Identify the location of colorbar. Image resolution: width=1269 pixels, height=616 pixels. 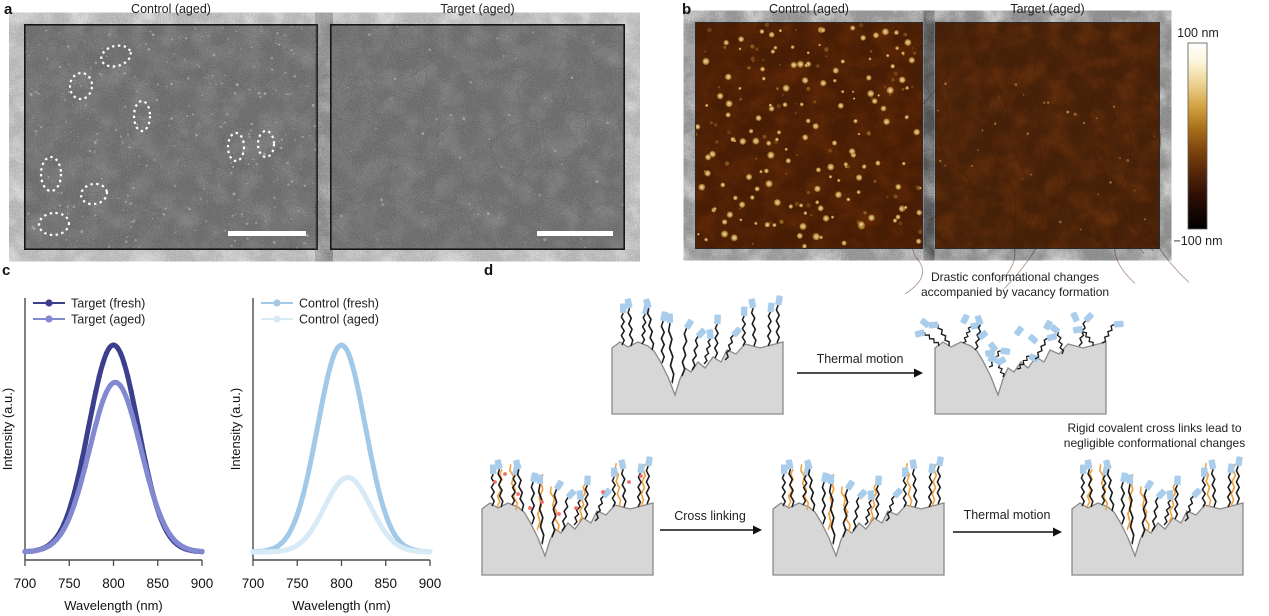
(1197, 136).